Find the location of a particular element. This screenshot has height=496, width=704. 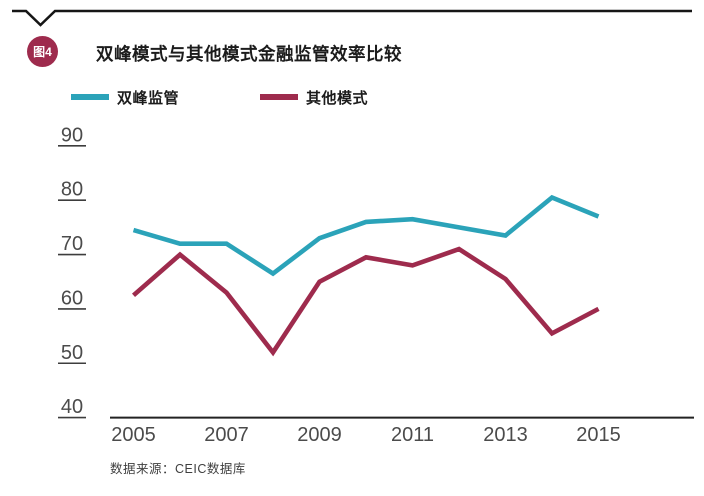

y-axis-tick-label: 40 is located at coordinates (72, 407).